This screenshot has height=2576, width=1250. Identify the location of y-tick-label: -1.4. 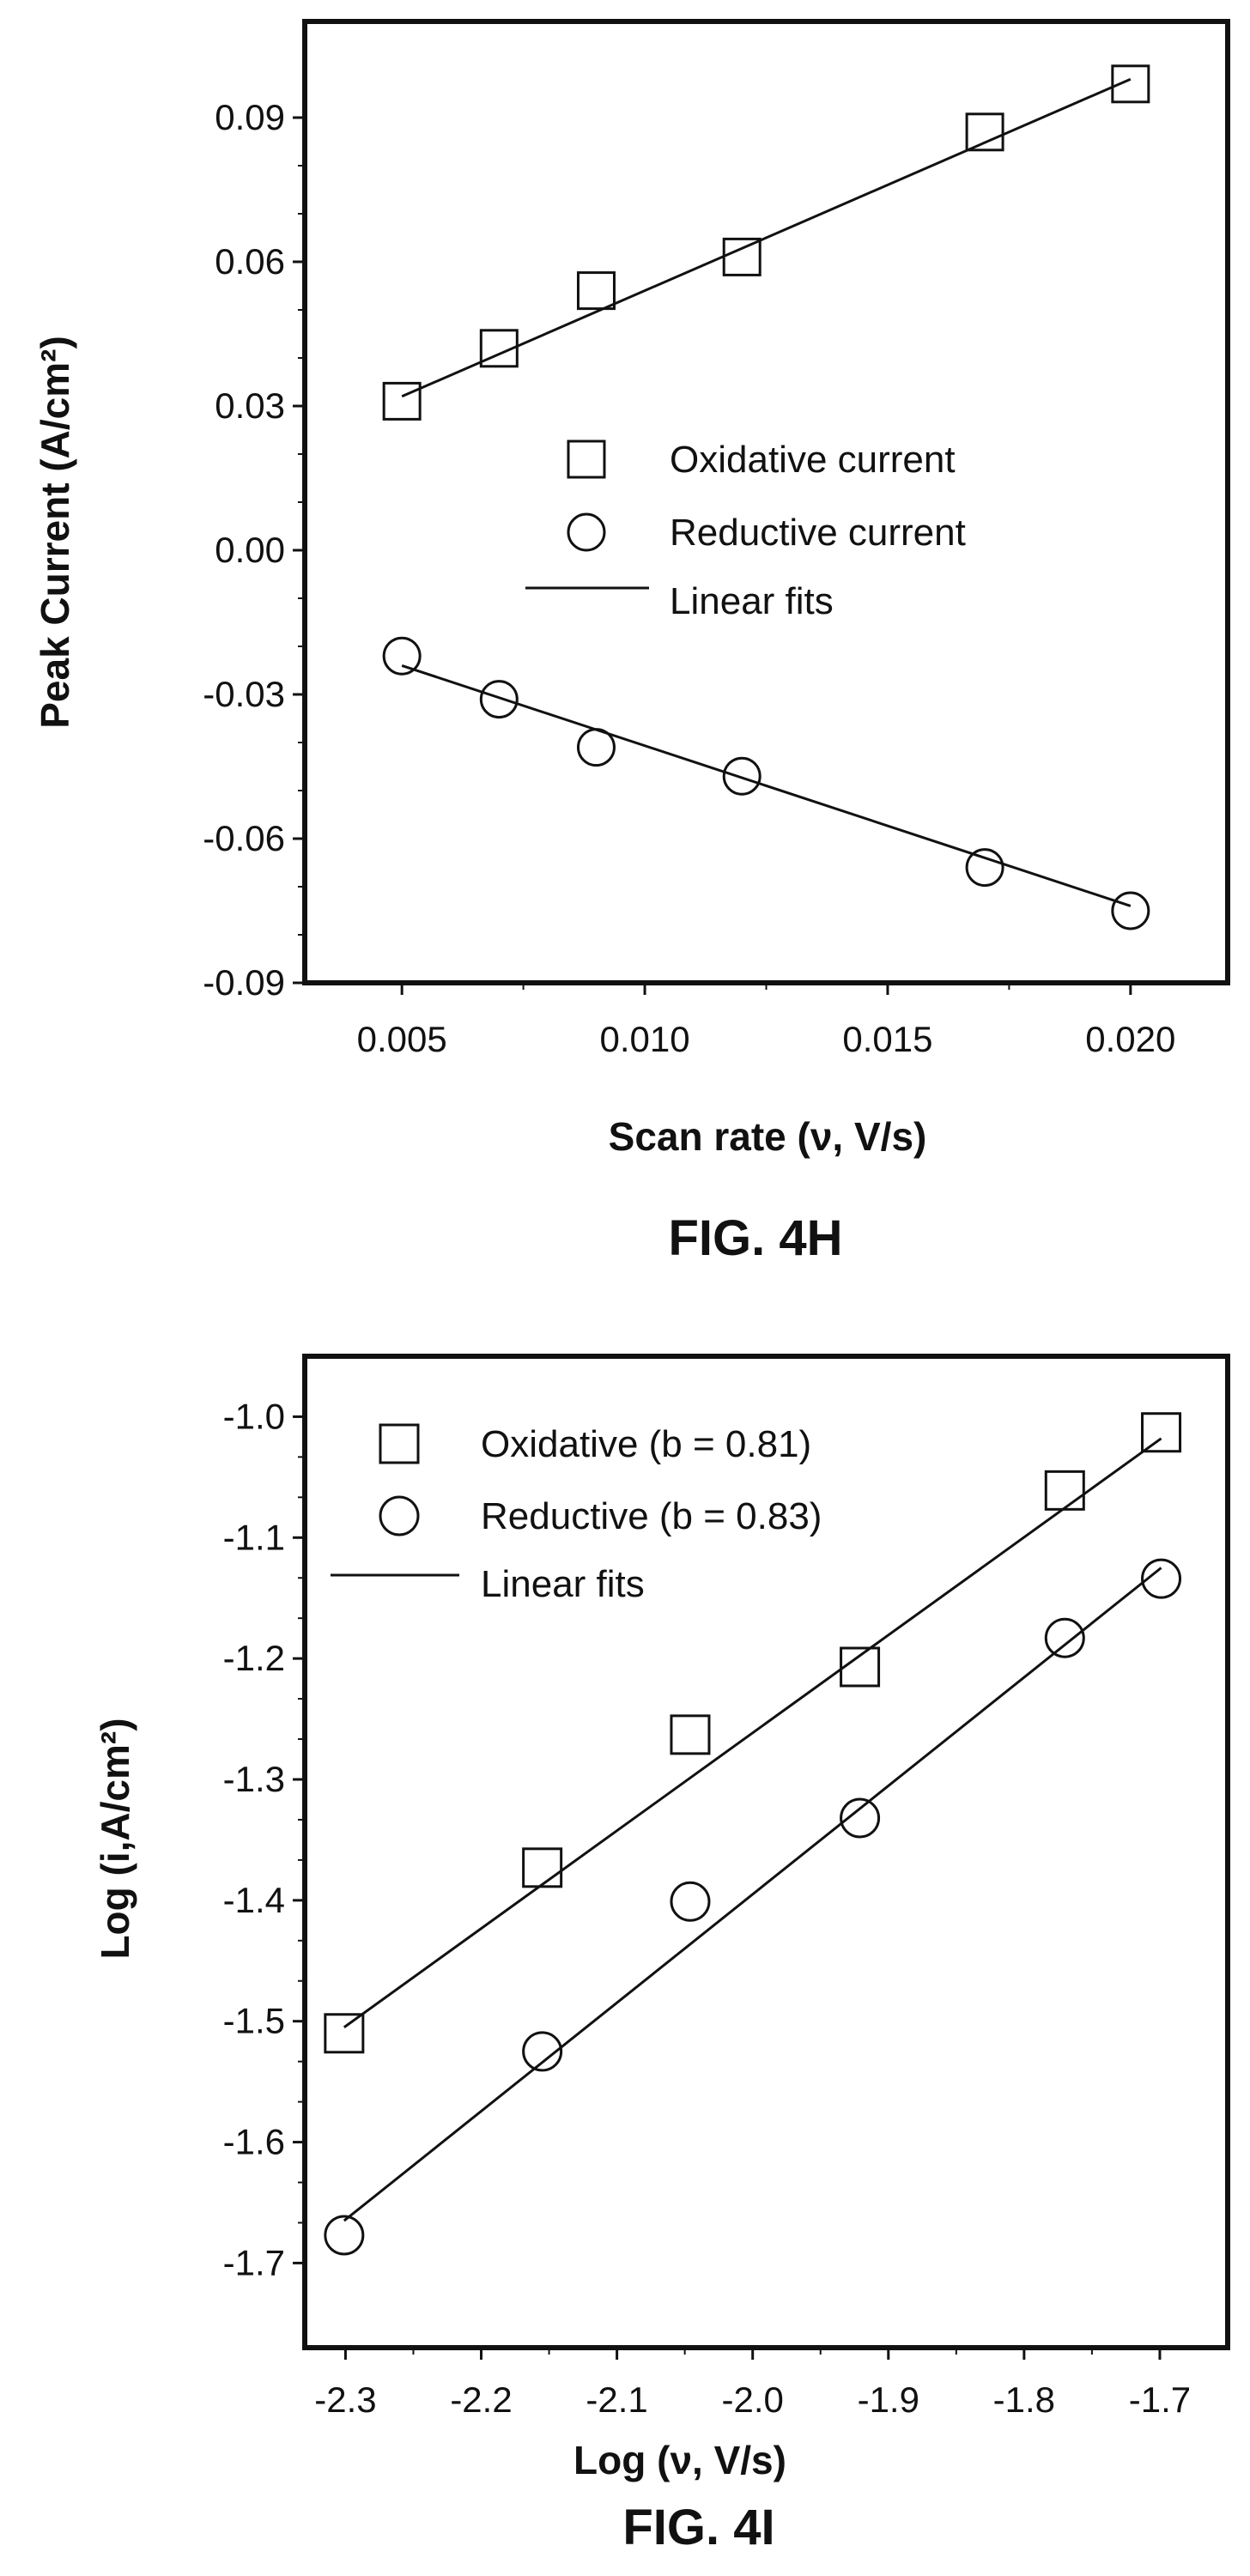
(254, 1900).